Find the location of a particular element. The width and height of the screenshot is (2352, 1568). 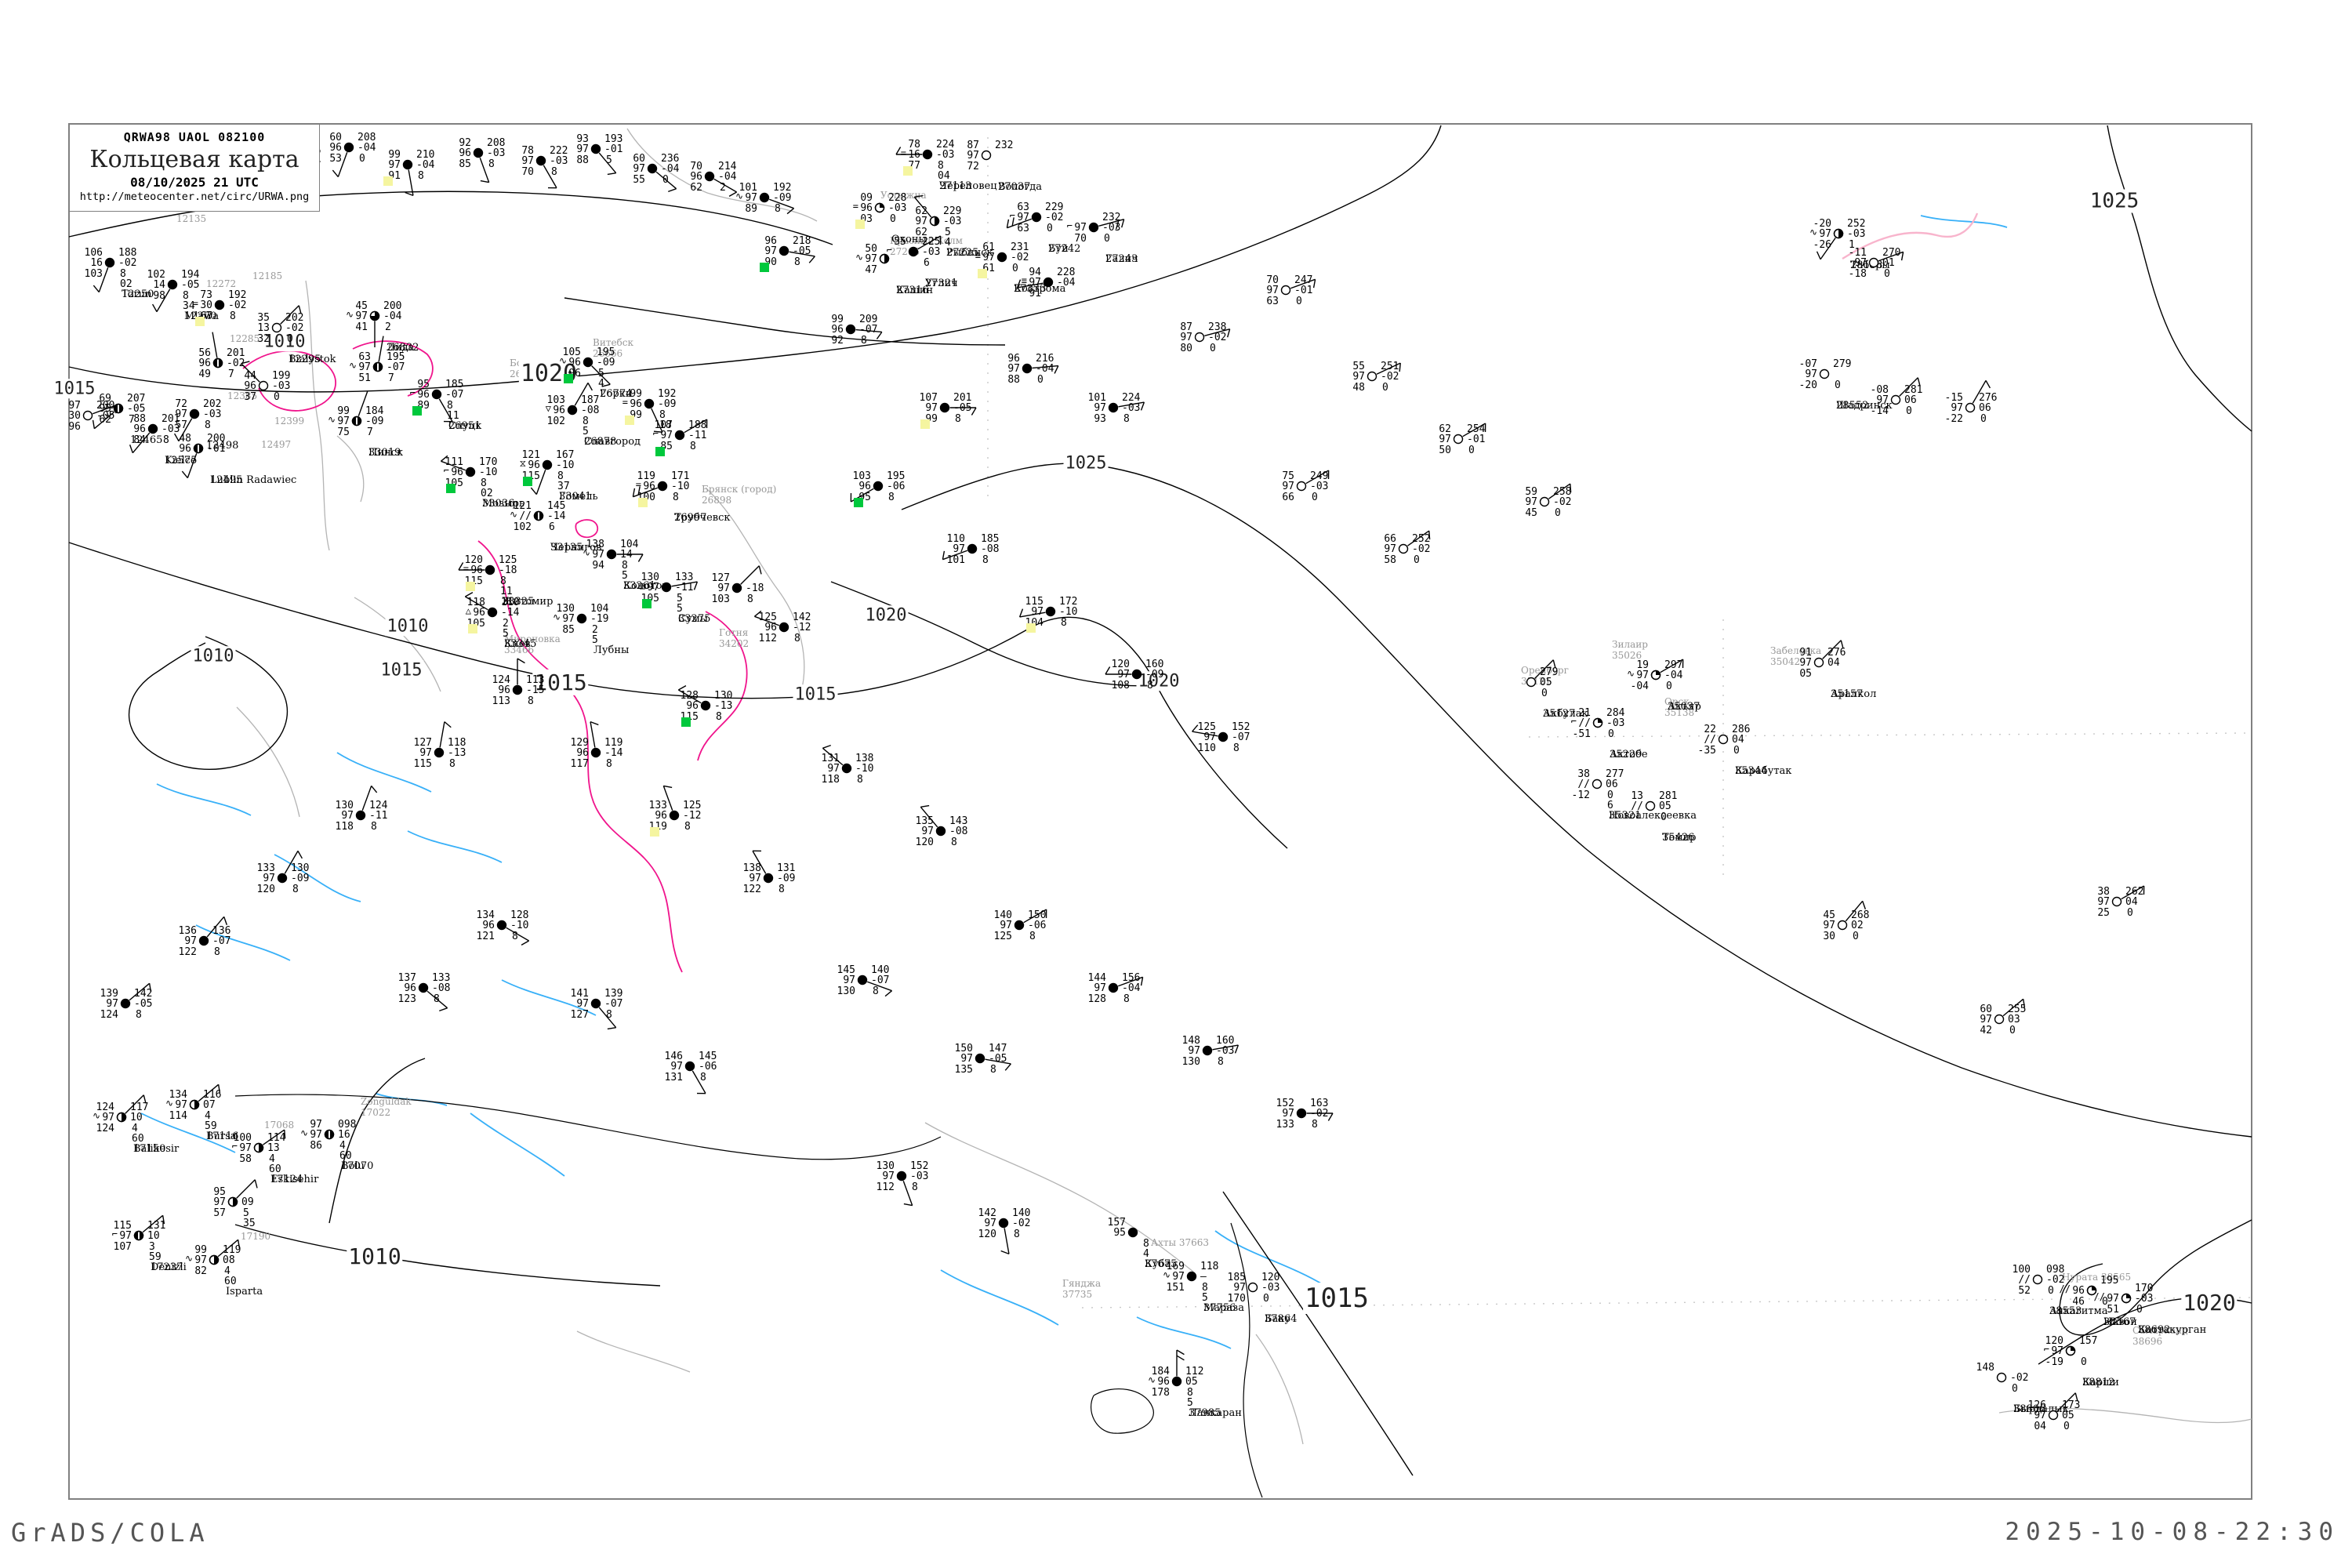

station-id-label: 12497 is located at coordinates (276, 444).